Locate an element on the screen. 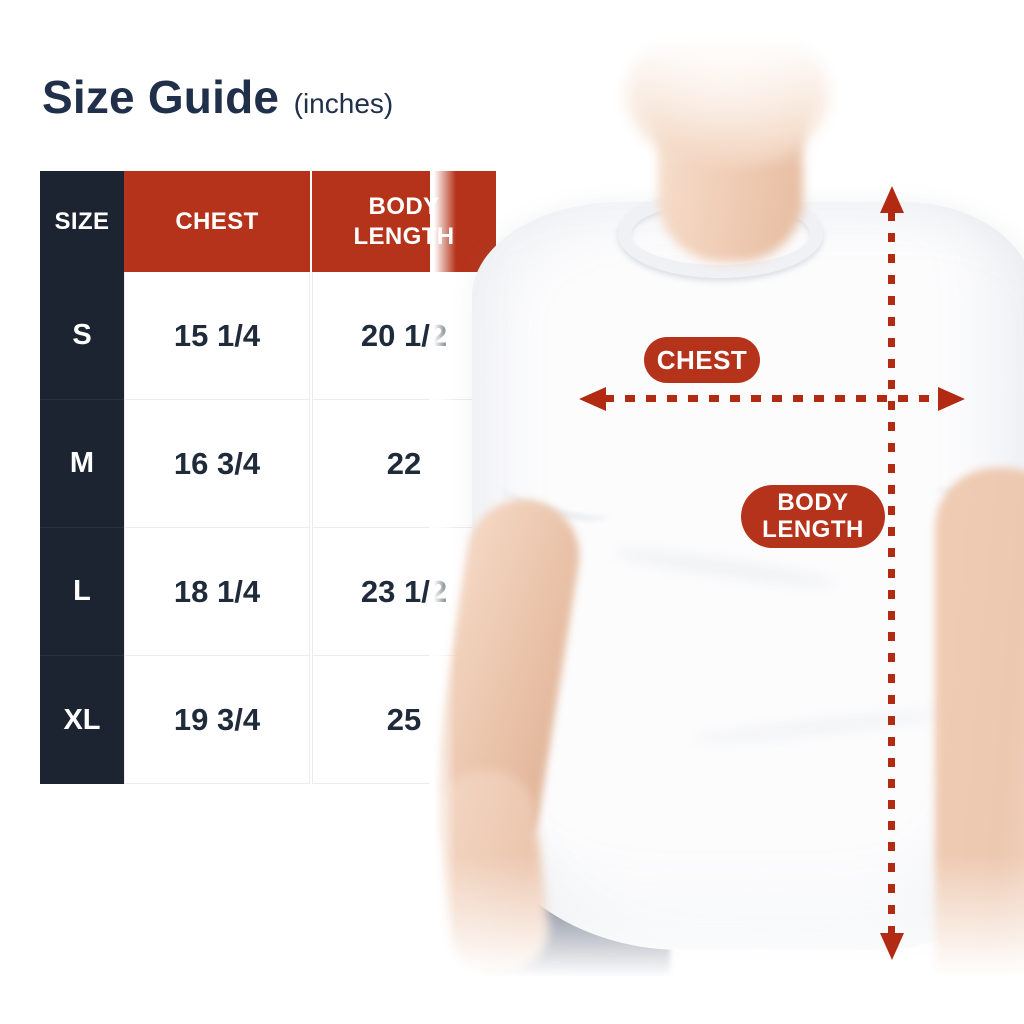  row-size-label: XL is located at coordinates (82, 720).